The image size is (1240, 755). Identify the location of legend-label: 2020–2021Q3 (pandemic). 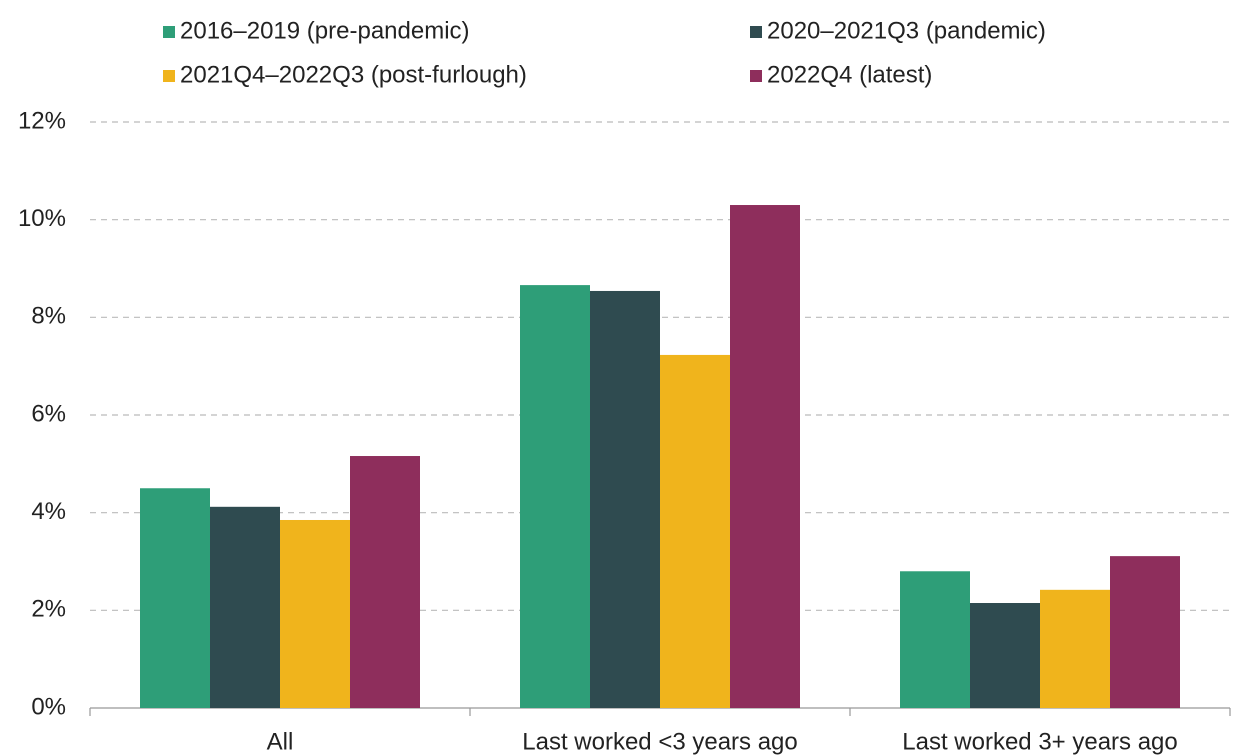
(906, 30).